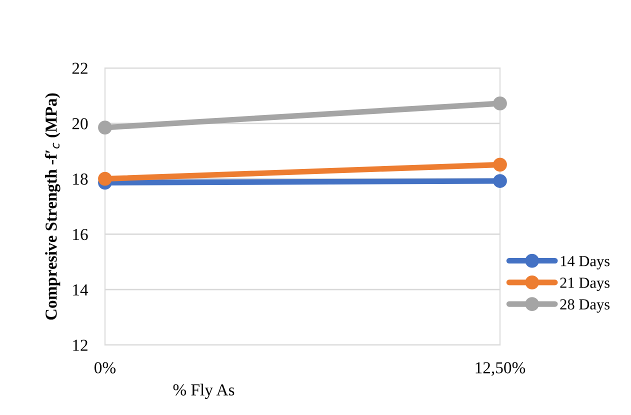  Describe the element at coordinates (203, 391) in the screenshot. I see `x-axis-title: % Fly As` at that location.